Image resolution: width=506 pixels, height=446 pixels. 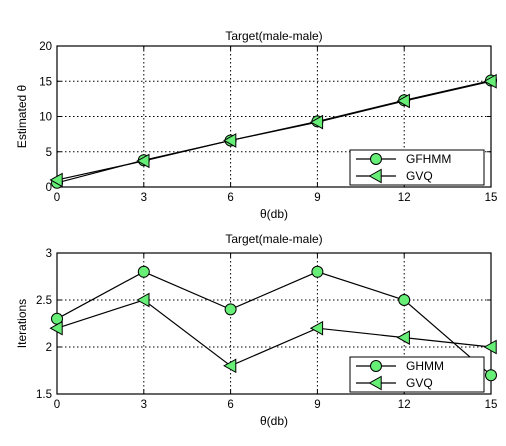 I want to click on y-tick-label: 3, so click(x=49, y=254).